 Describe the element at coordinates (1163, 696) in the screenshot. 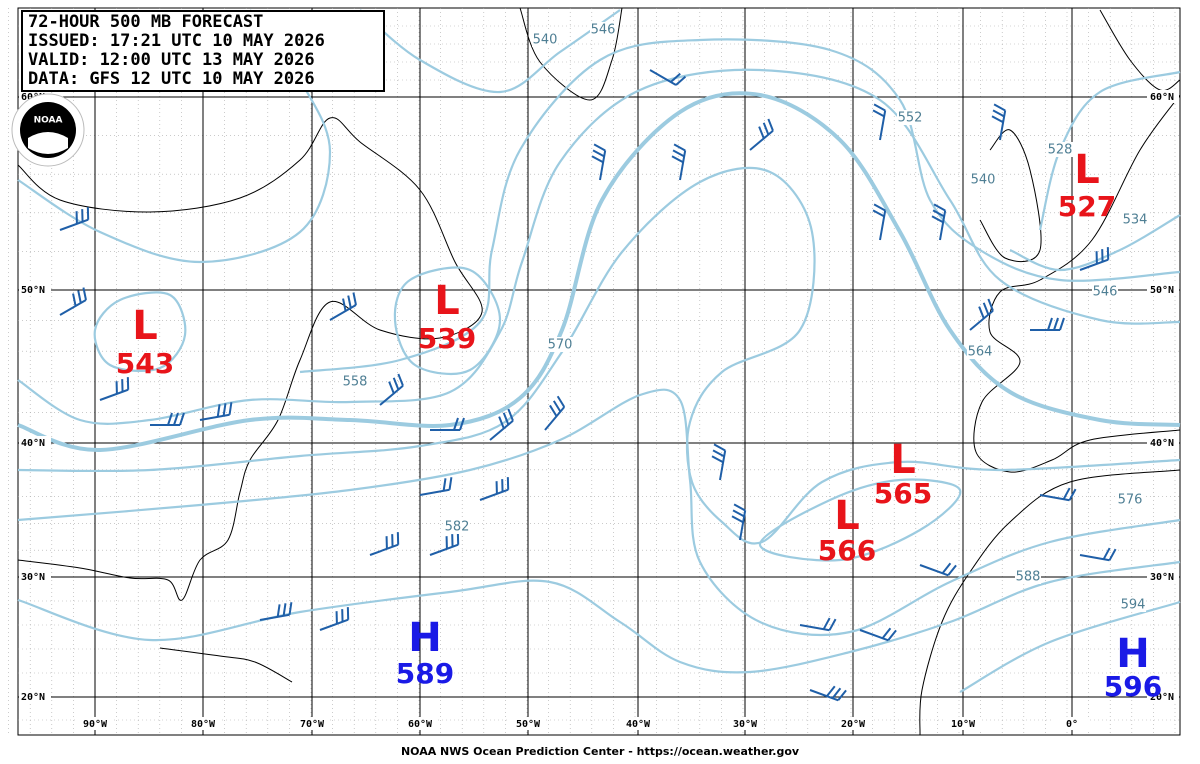

I see `lat-label-box` at that location.